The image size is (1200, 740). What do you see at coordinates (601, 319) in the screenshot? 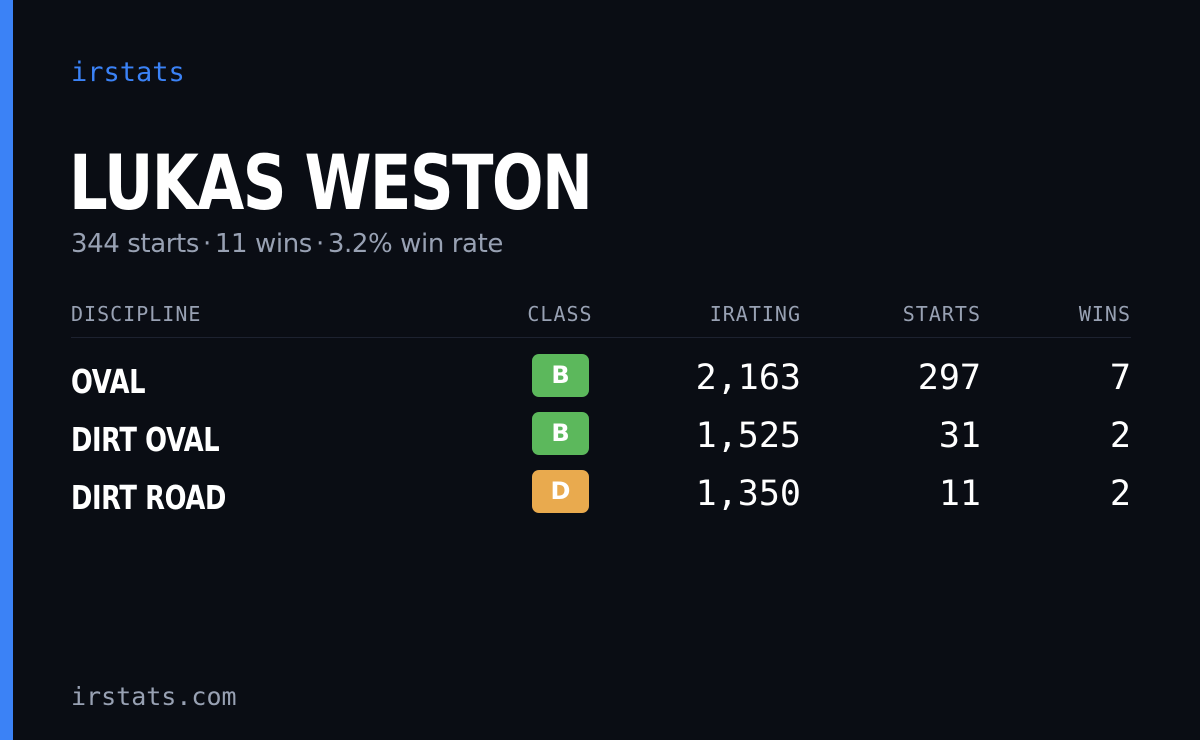
I see `table-header: DISCIPLINE CLASS IRATING STARTS WINS` at bounding box center [601, 319].